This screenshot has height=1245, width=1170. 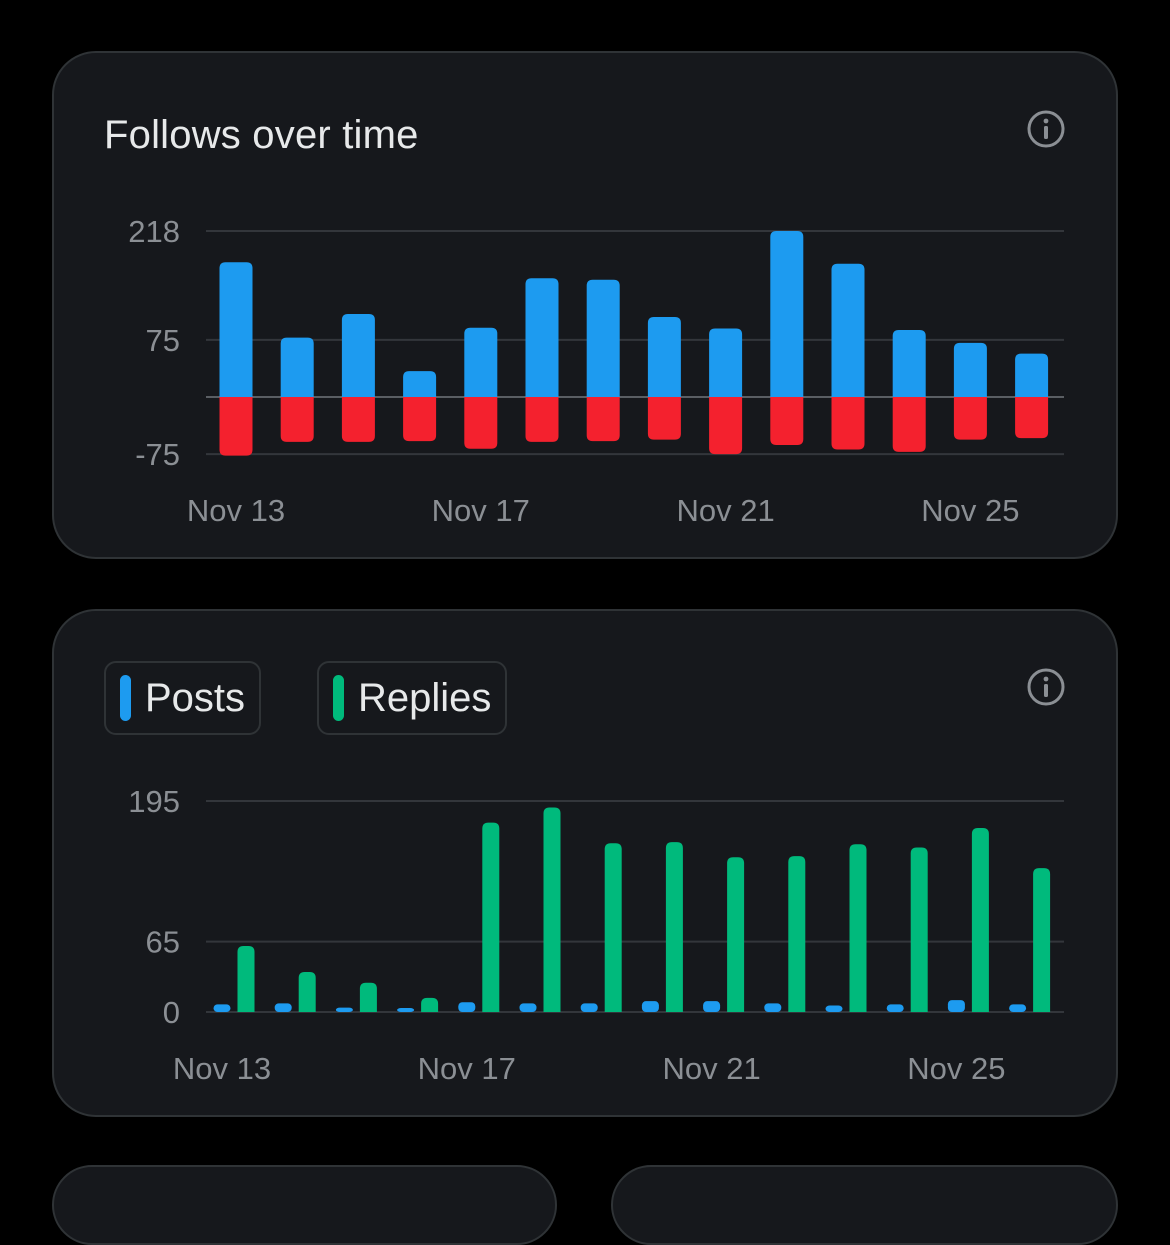 I want to click on legend-label-replies: Replies, so click(x=425, y=697).